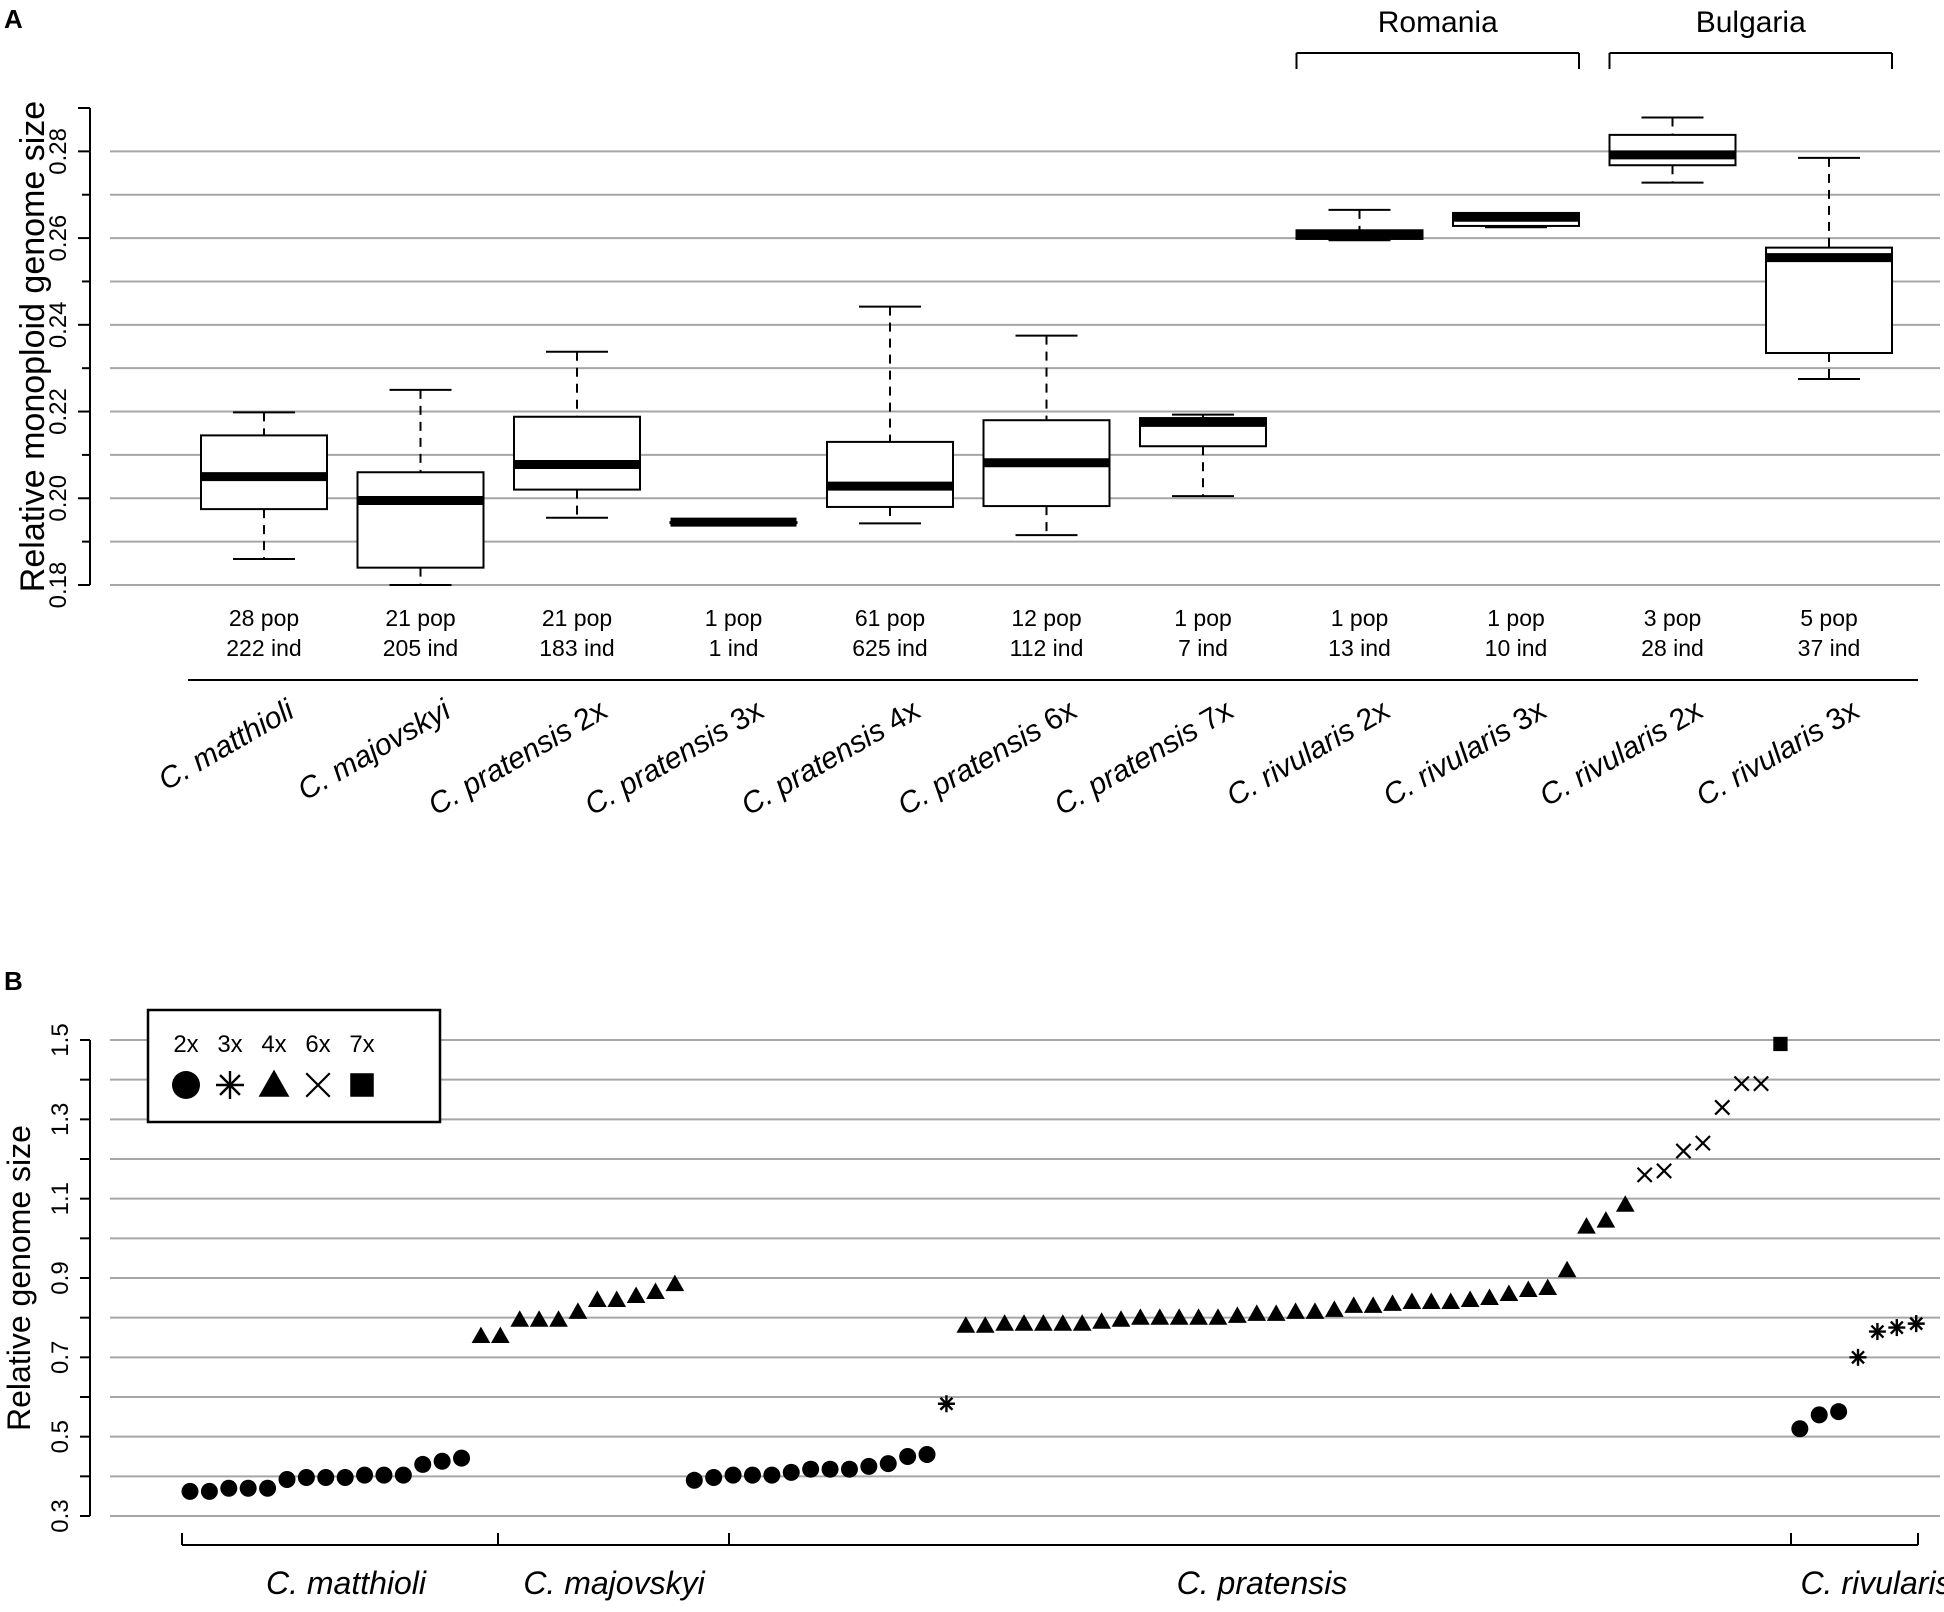  Describe the element at coordinates (19, 1278) in the screenshot. I see `y-axis-title: Relative genome size` at that location.